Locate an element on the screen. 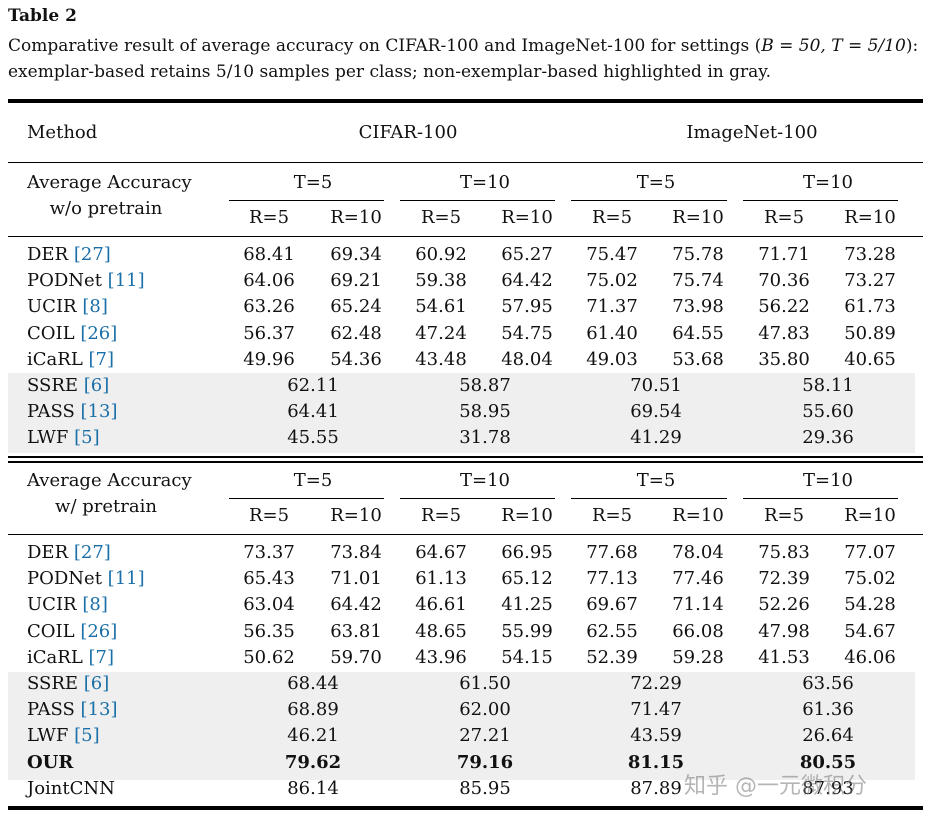 The height and width of the screenshot is (821, 939). nonexemplar-band is located at coordinates (461, 726).